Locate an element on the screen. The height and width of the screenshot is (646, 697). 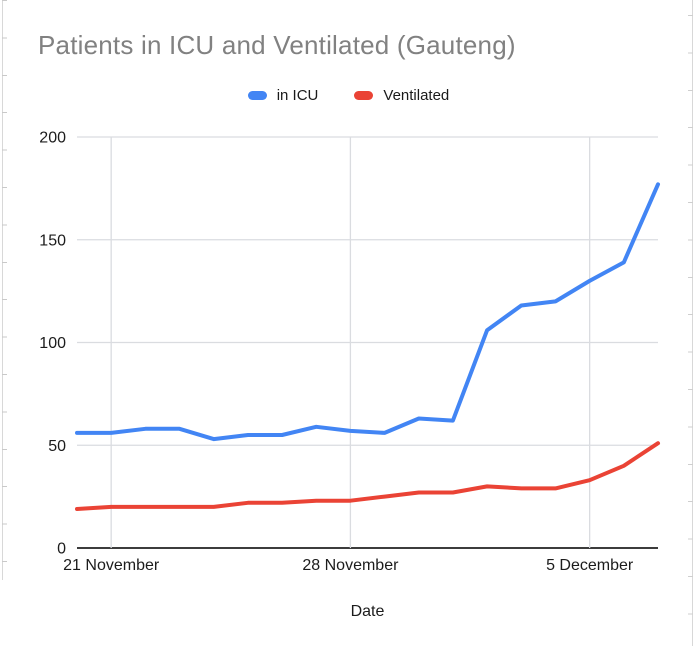
x-tick-label: 5 December is located at coordinates (590, 565).